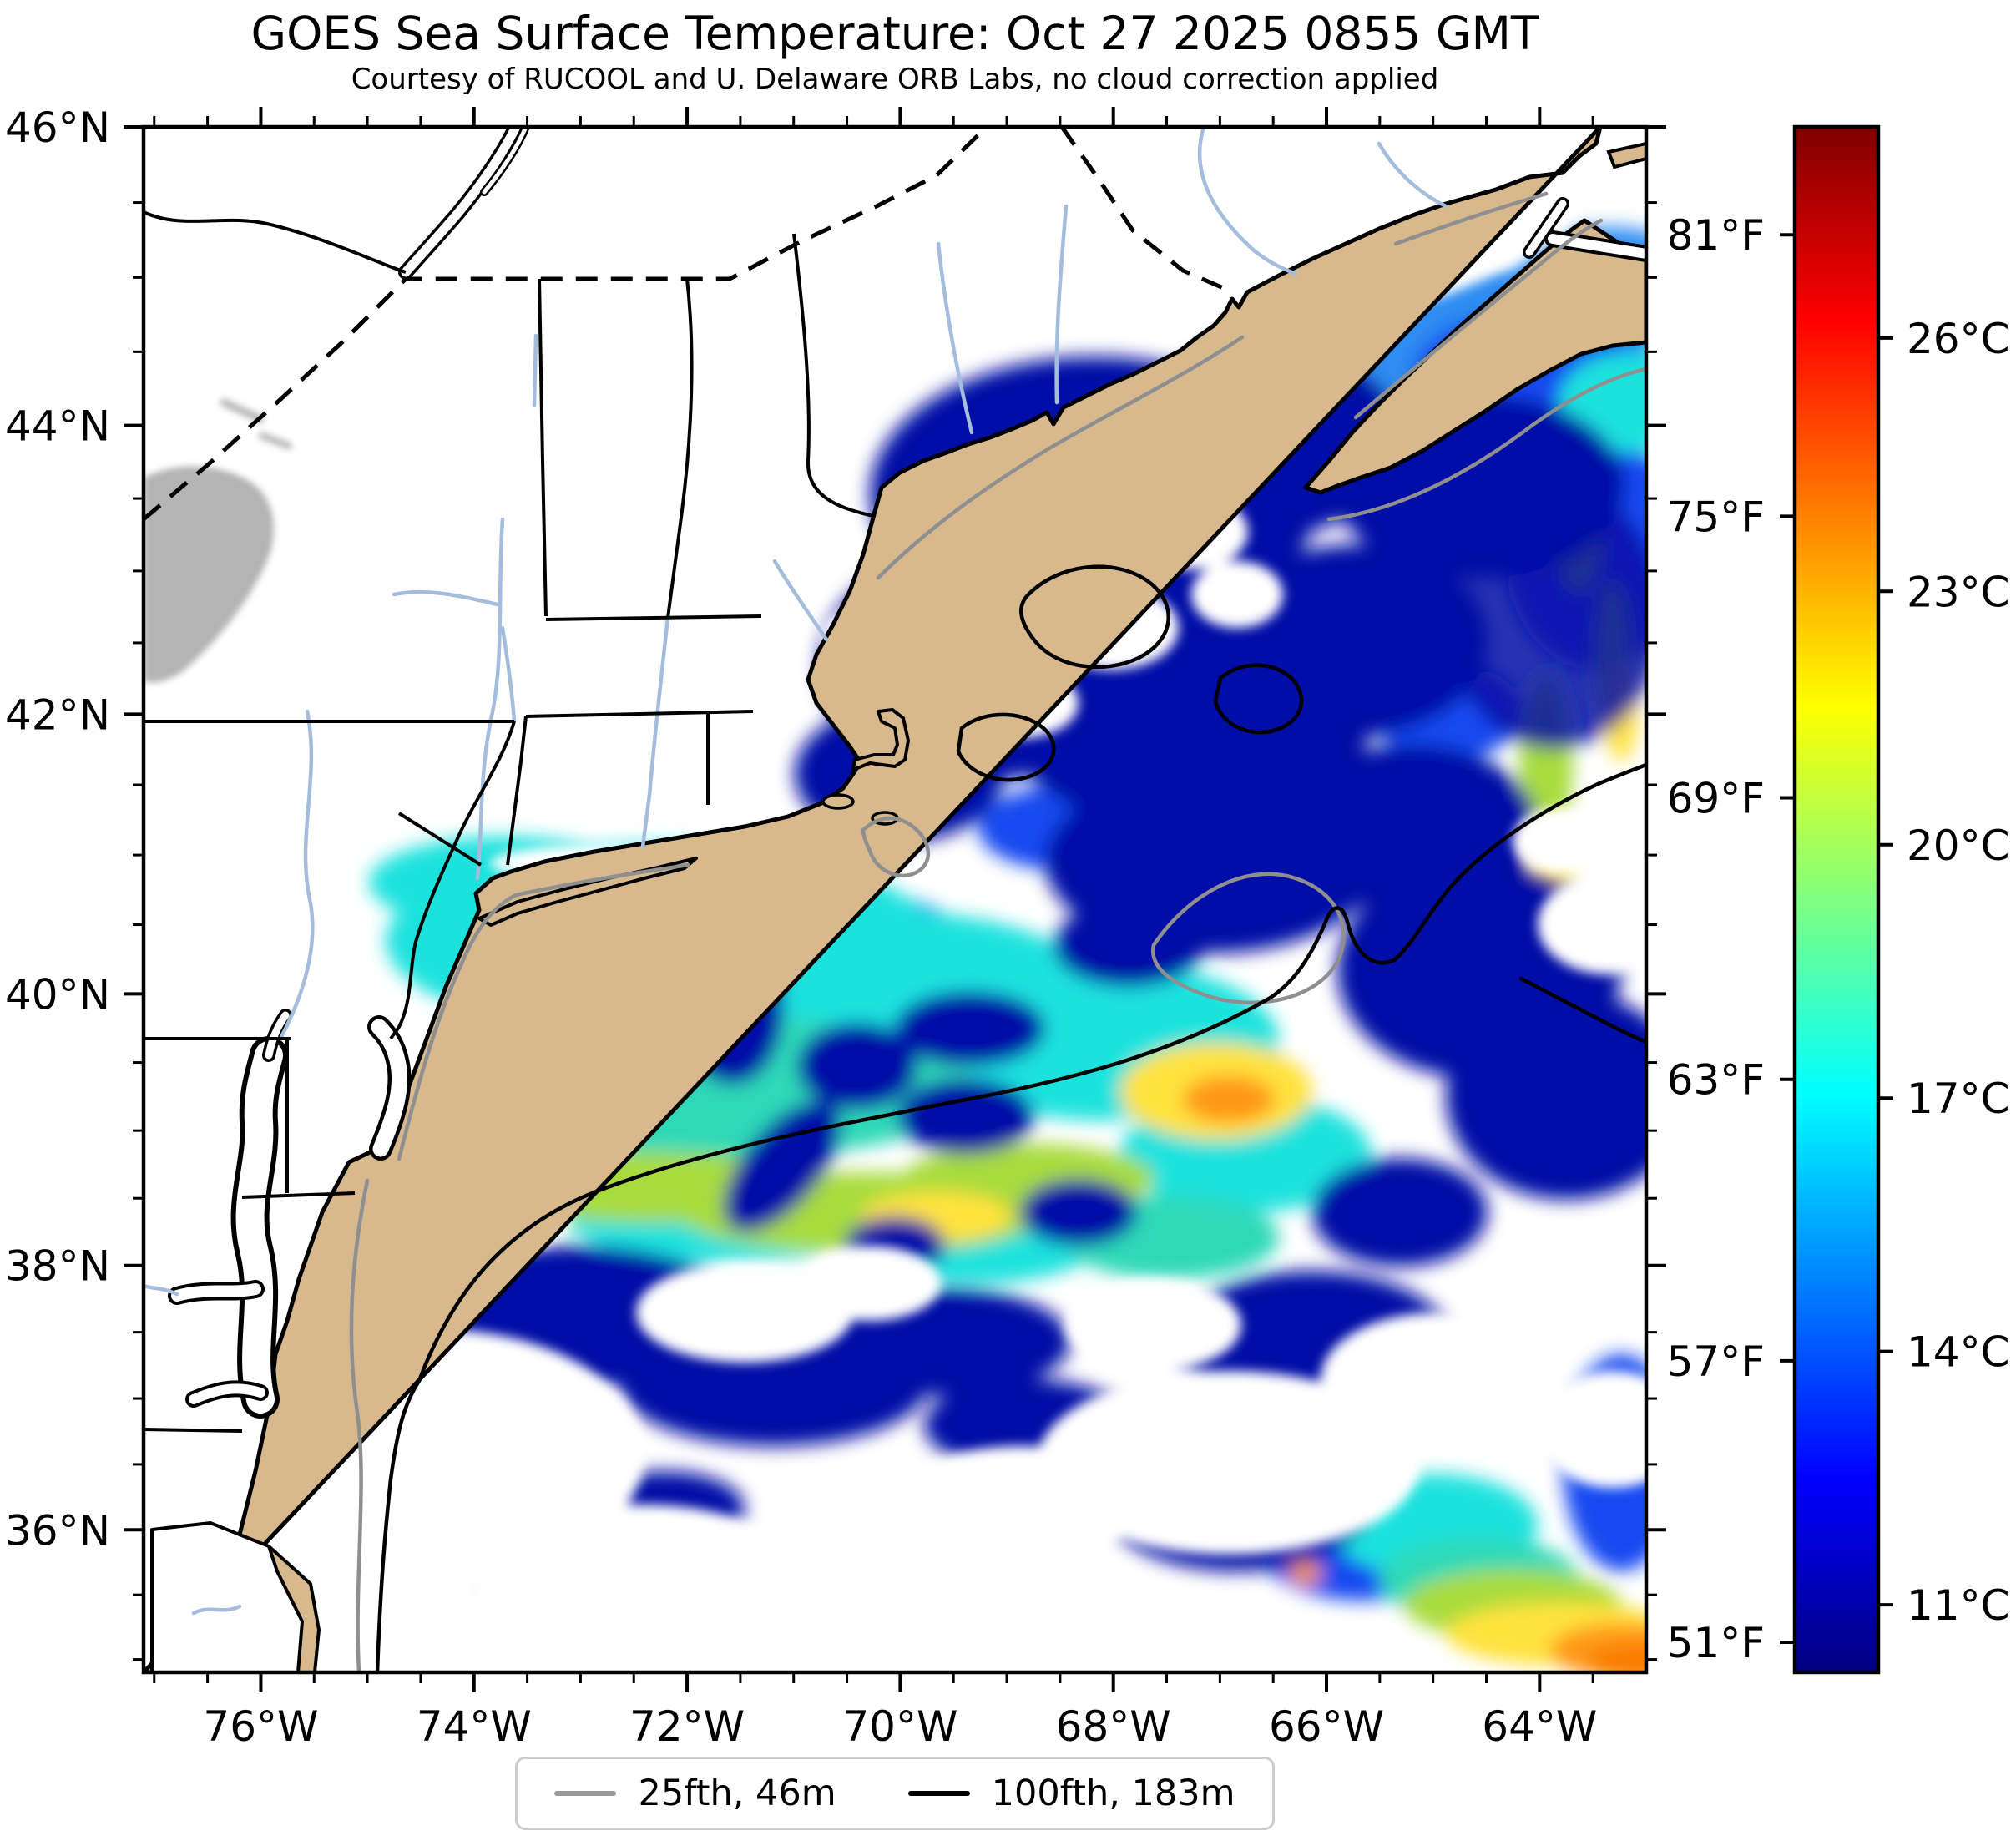 The width and height of the screenshot is (2016, 1846). Describe the element at coordinates (58, 1530) in the screenshot. I see `y-tick-label: 36°N` at that location.